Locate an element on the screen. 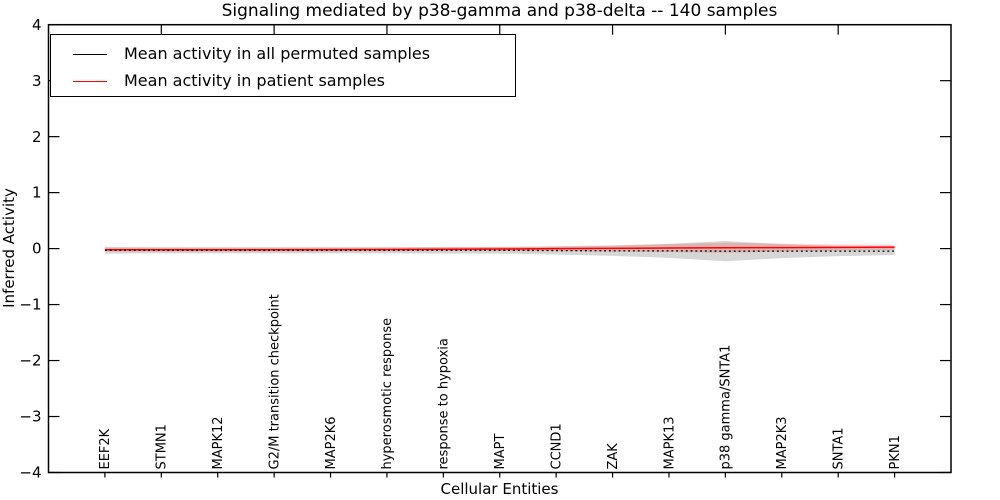  x-tick-label: response to hypoxia is located at coordinates (444, 403).